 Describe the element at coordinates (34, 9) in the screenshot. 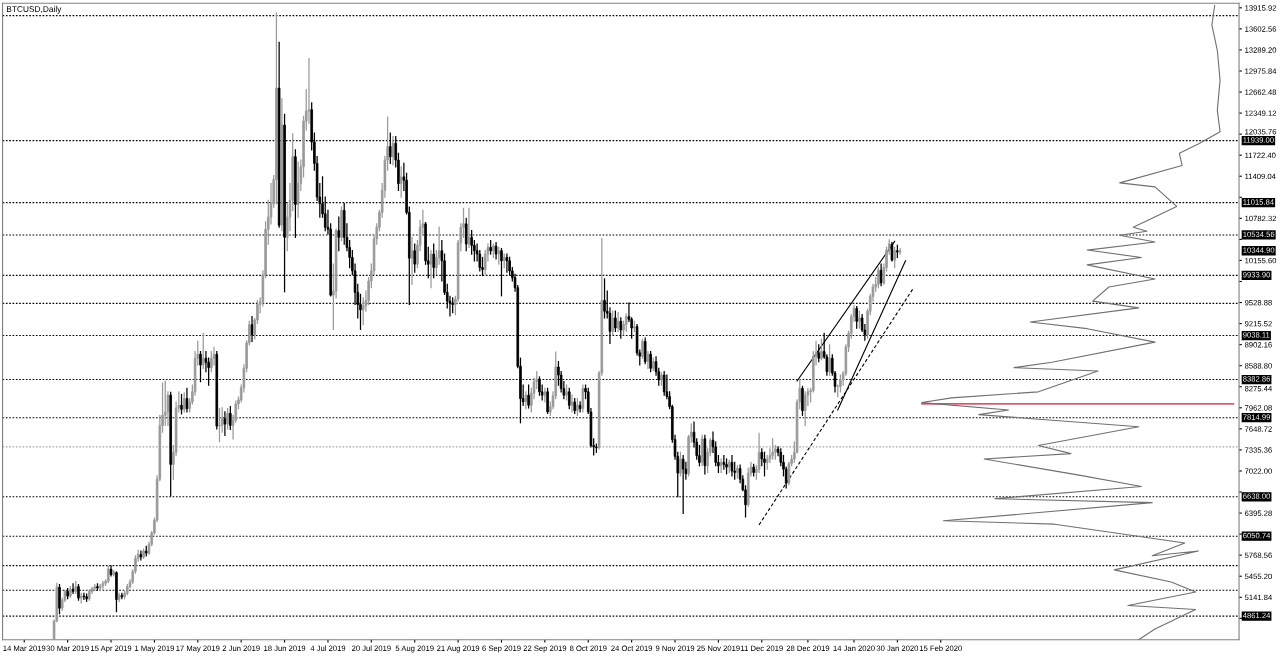

I see `chart-title: BTCUSD,Daily` at that location.